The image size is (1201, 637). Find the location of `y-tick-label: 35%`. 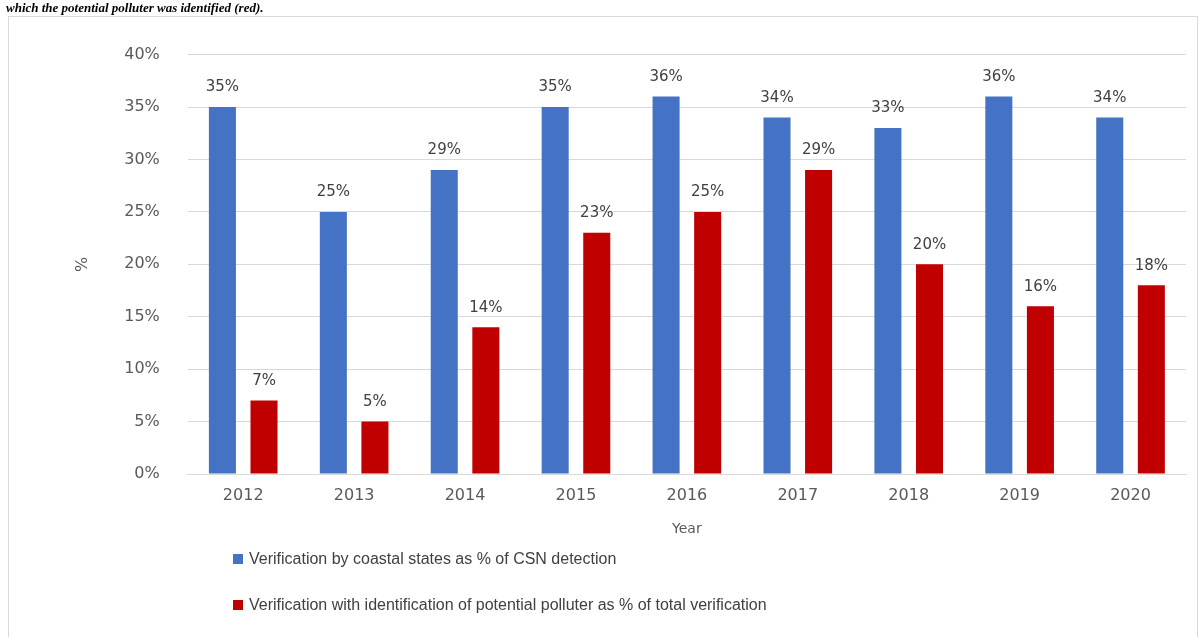

y-tick-label: 35% is located at coordinates (142, 106).